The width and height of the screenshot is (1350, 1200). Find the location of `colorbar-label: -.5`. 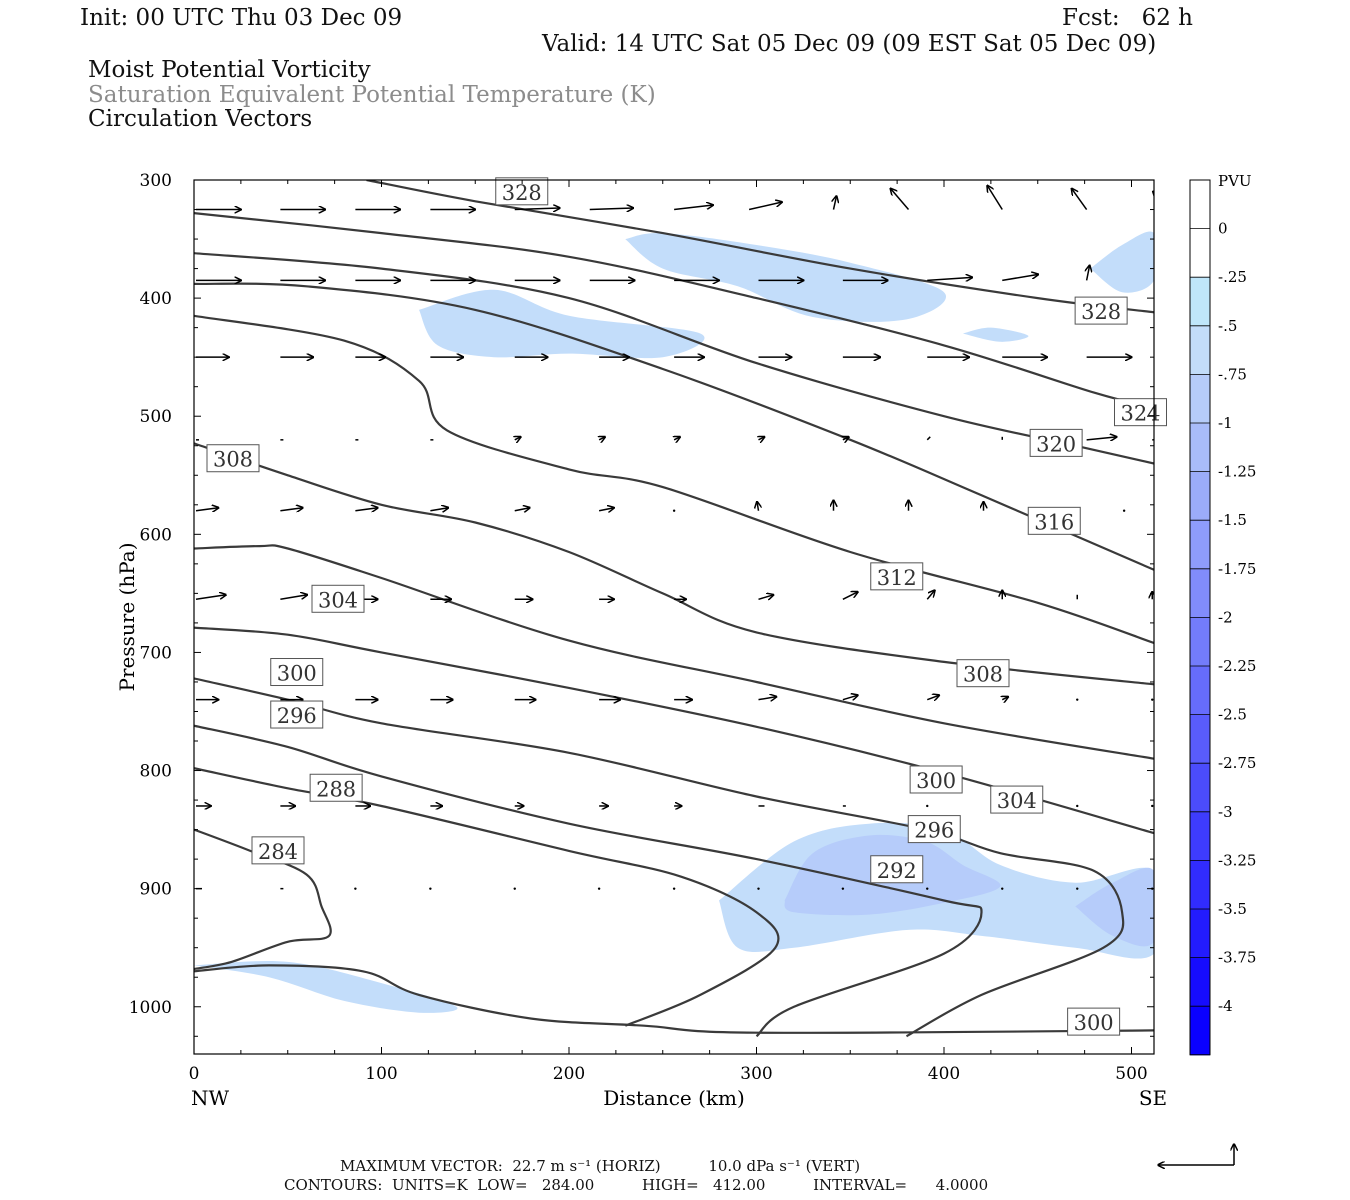

colorbar-label: -.5 is located at coordinates (1227, 326).